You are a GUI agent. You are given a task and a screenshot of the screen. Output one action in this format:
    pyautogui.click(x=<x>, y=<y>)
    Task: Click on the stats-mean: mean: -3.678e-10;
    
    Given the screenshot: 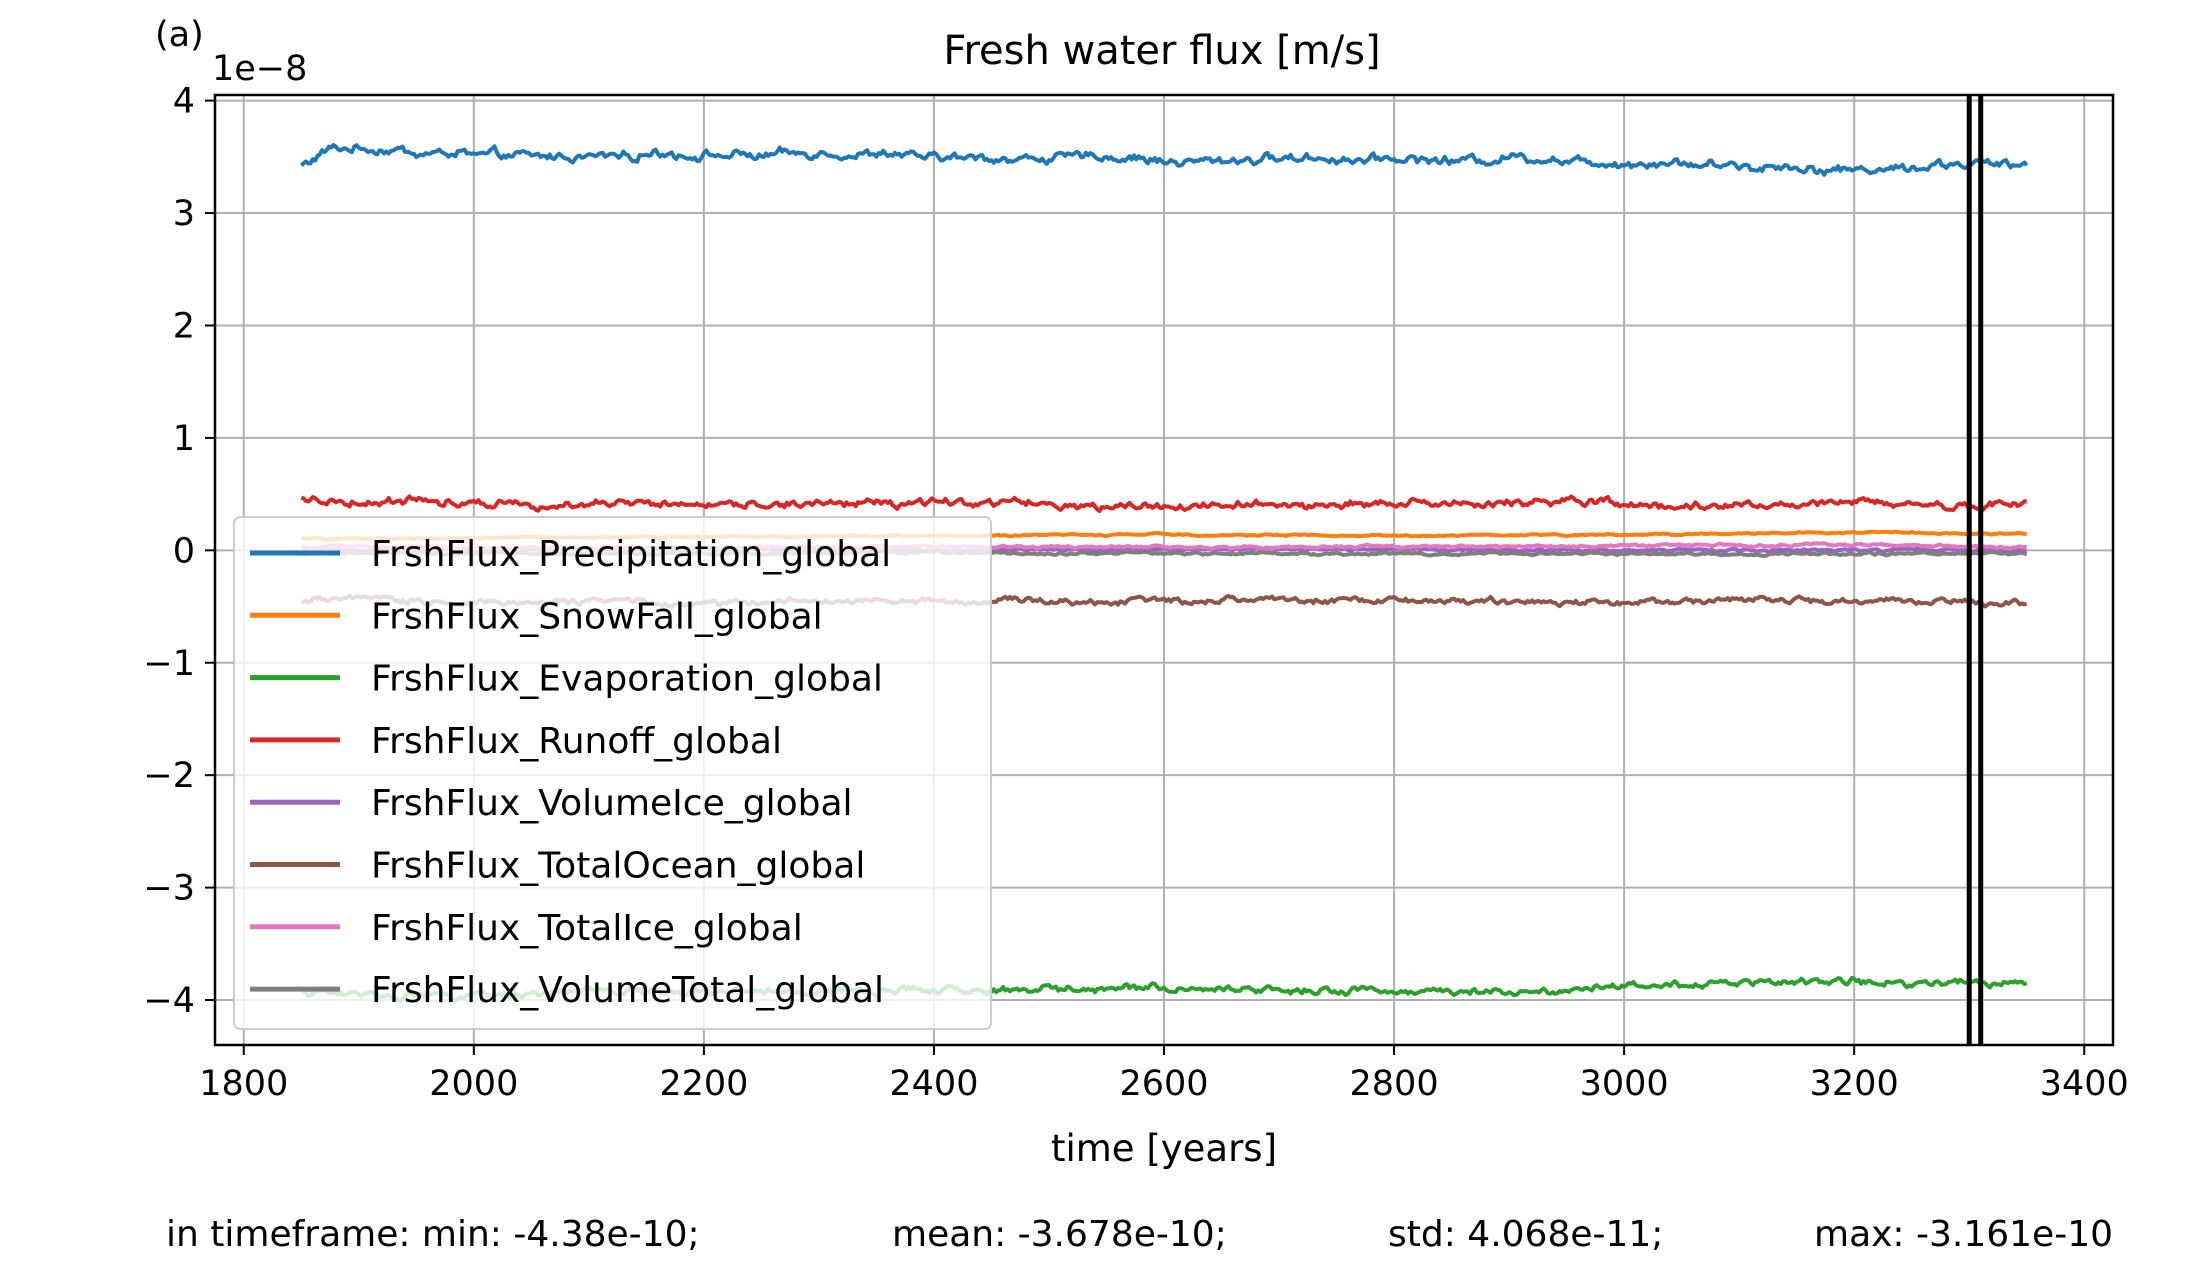 What is the action you would take?
    pyautogui.click(x=1059, y=1234)
    